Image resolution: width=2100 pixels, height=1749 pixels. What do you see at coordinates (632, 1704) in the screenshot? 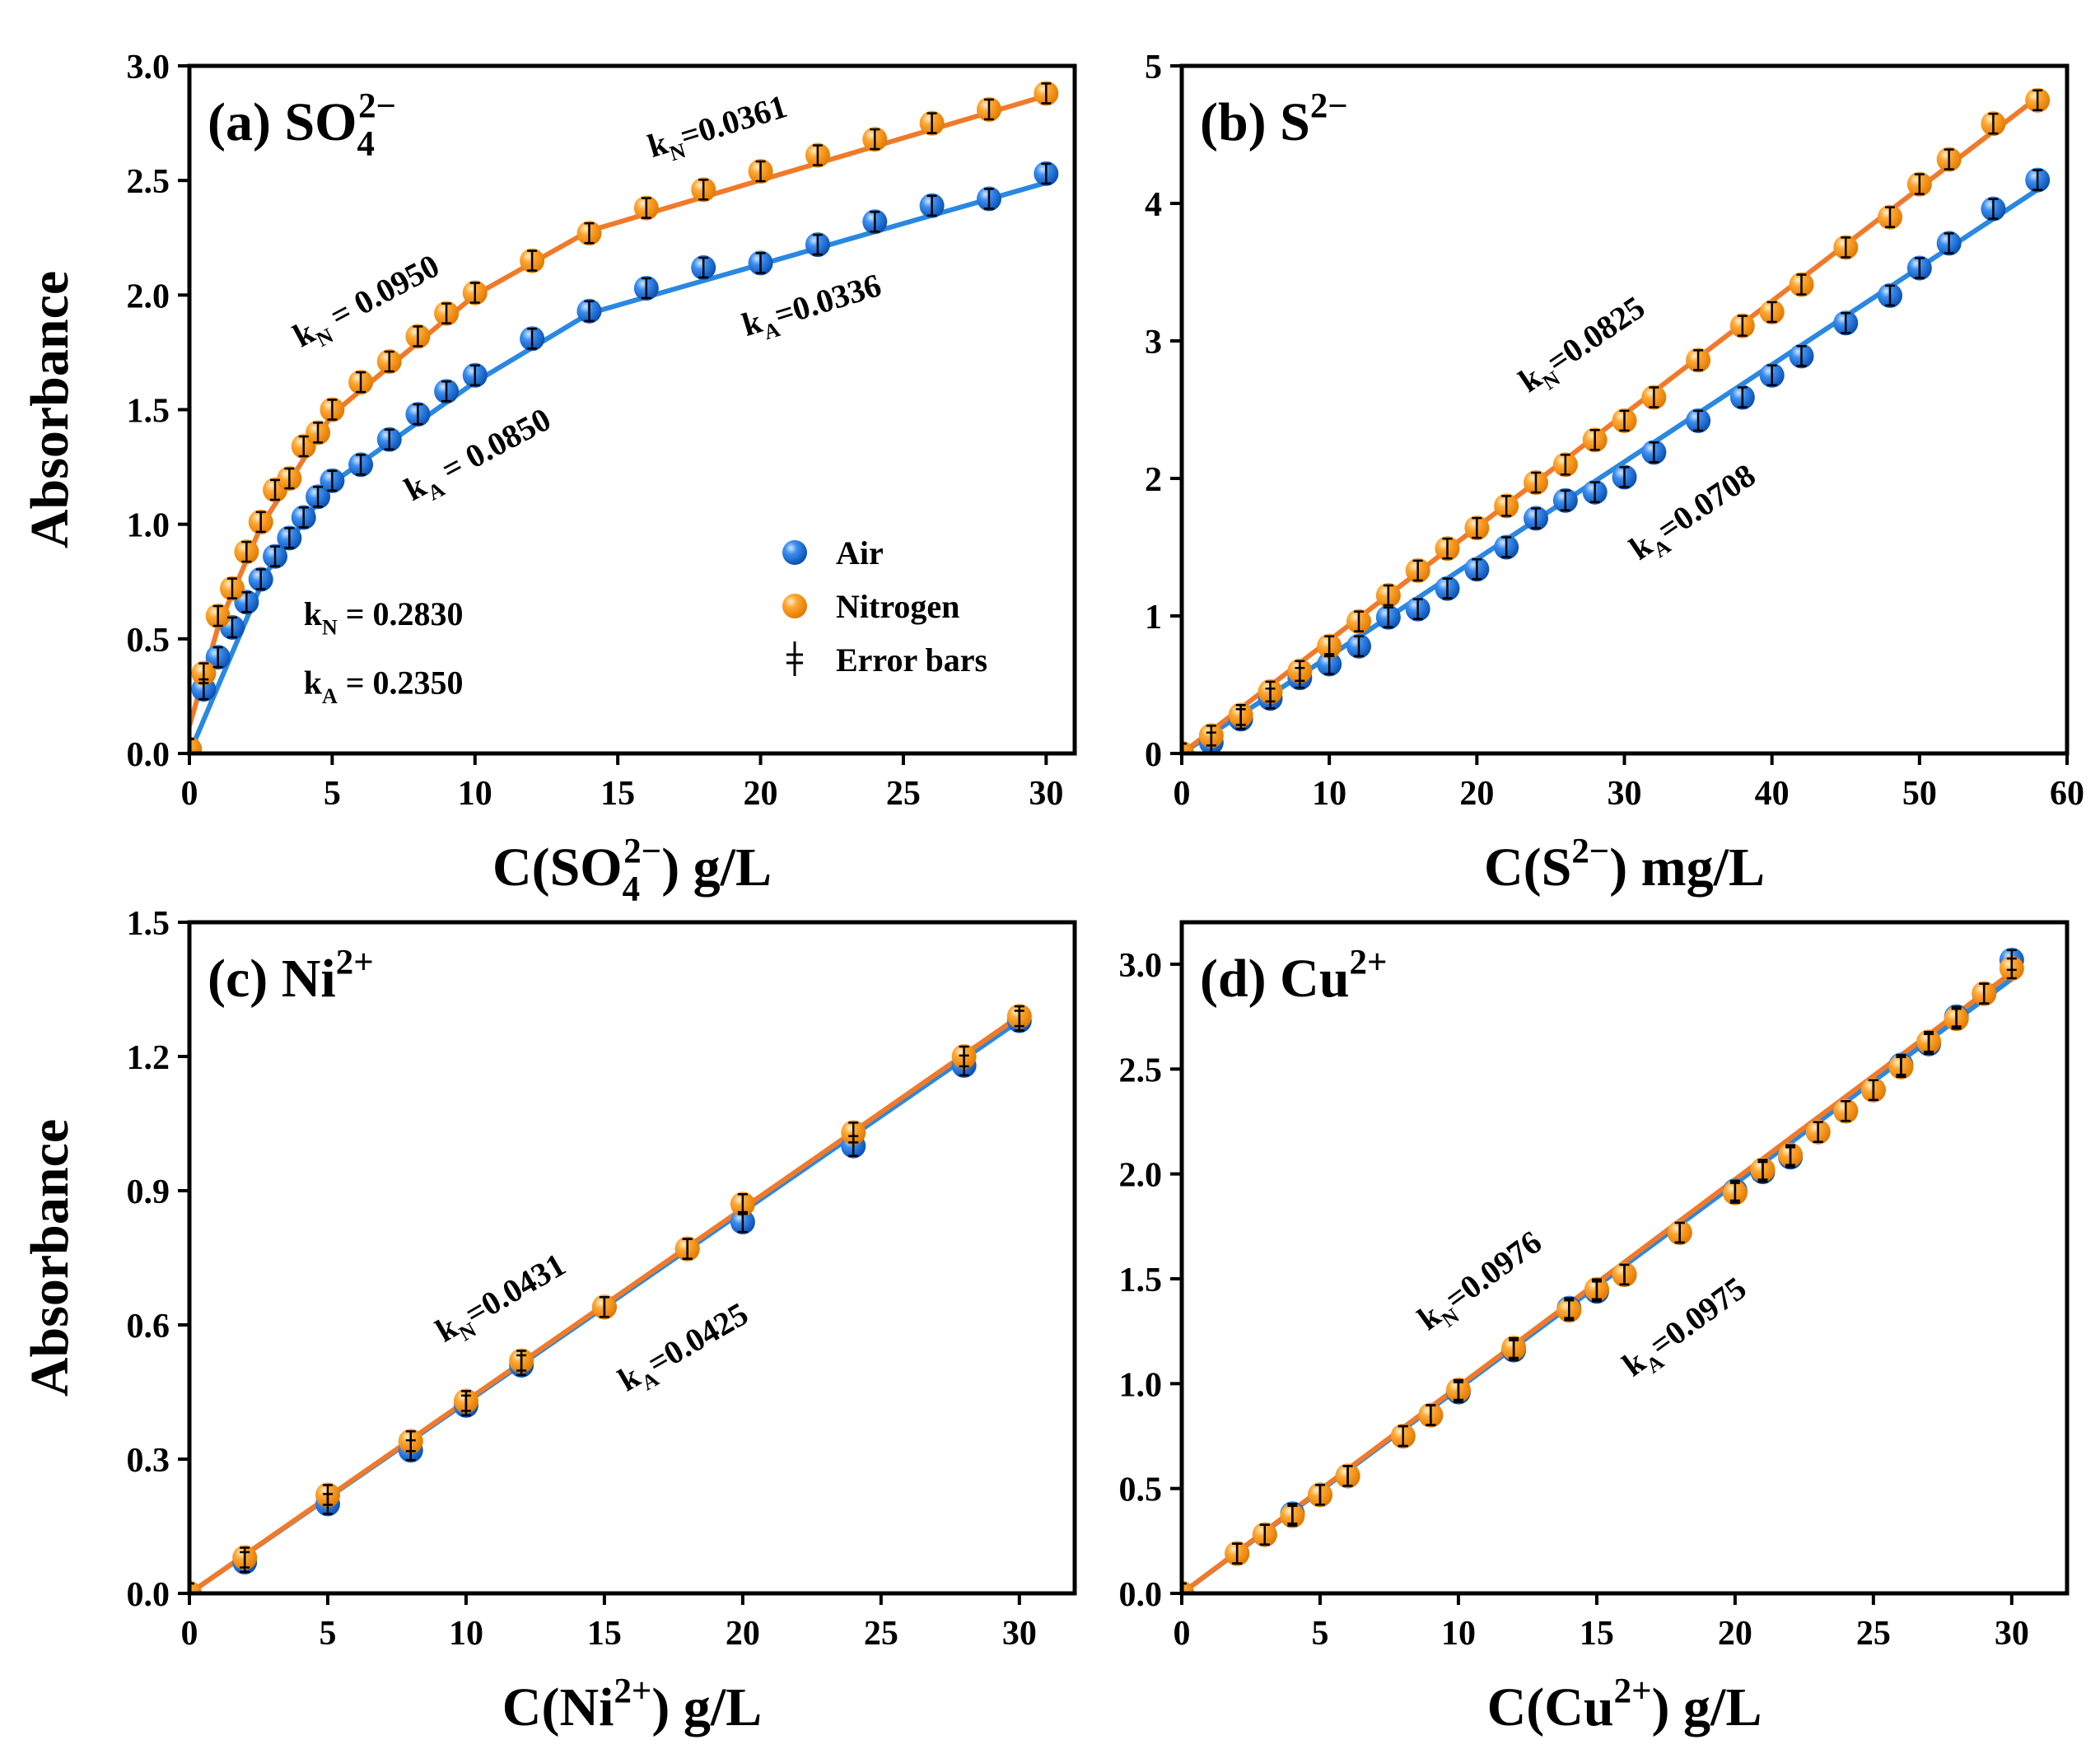
I see `x-axis-title-c: C(Ni2+) g/L` at bounding box center [632, 1704].